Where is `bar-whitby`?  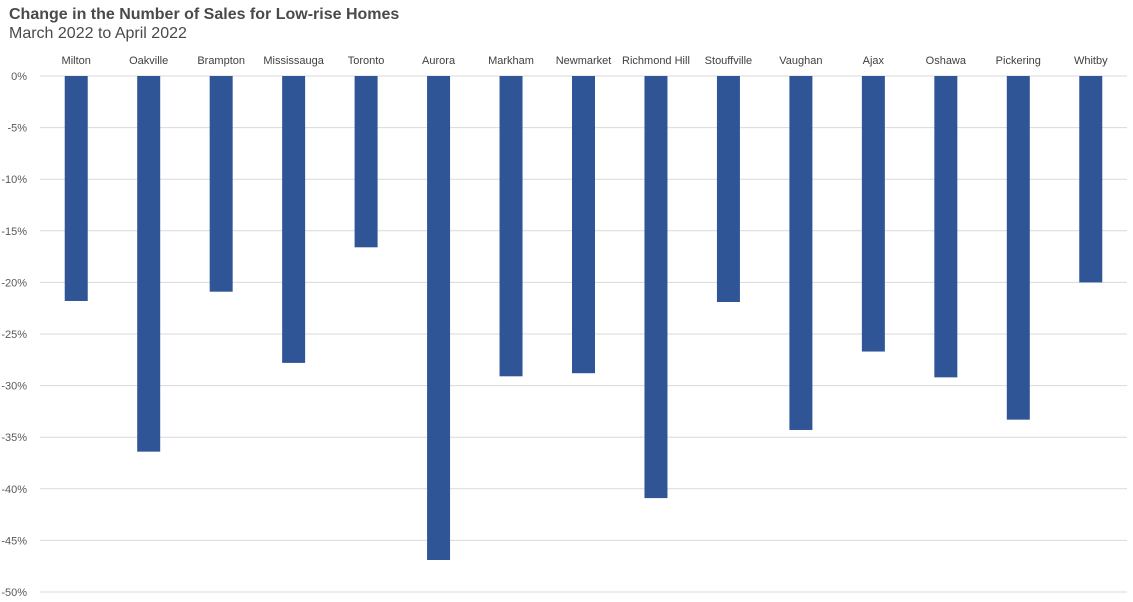
bar-whitby is located at coordinates (1091, 179).